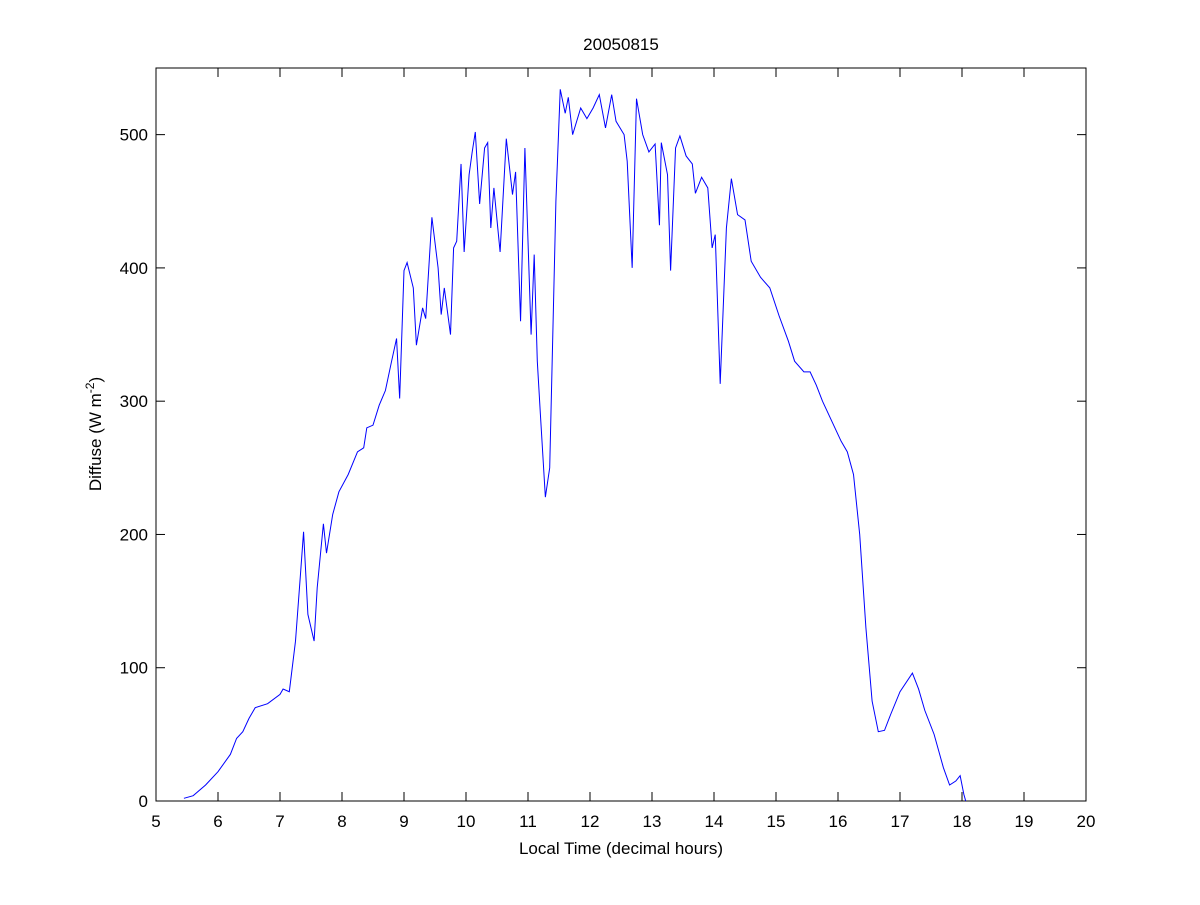  I want to click on y-axis-label: Diffuse (W m-2), so click(94, 434).